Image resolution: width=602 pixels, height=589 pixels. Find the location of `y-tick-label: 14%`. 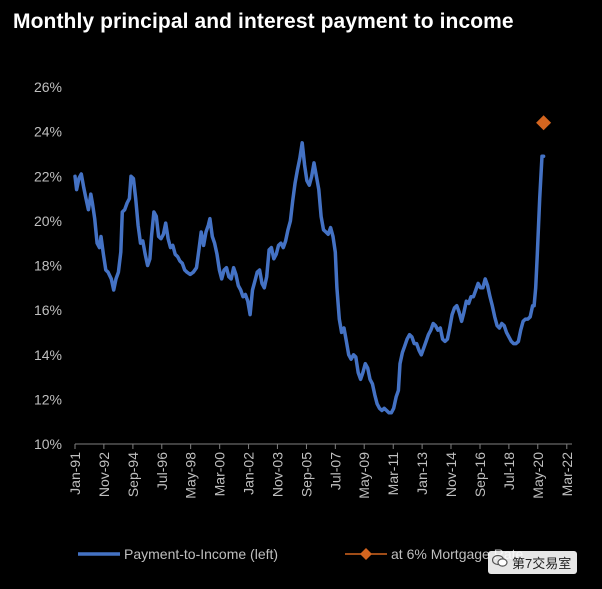

y-tick-label: 14% is located at coordinates (48, 355).